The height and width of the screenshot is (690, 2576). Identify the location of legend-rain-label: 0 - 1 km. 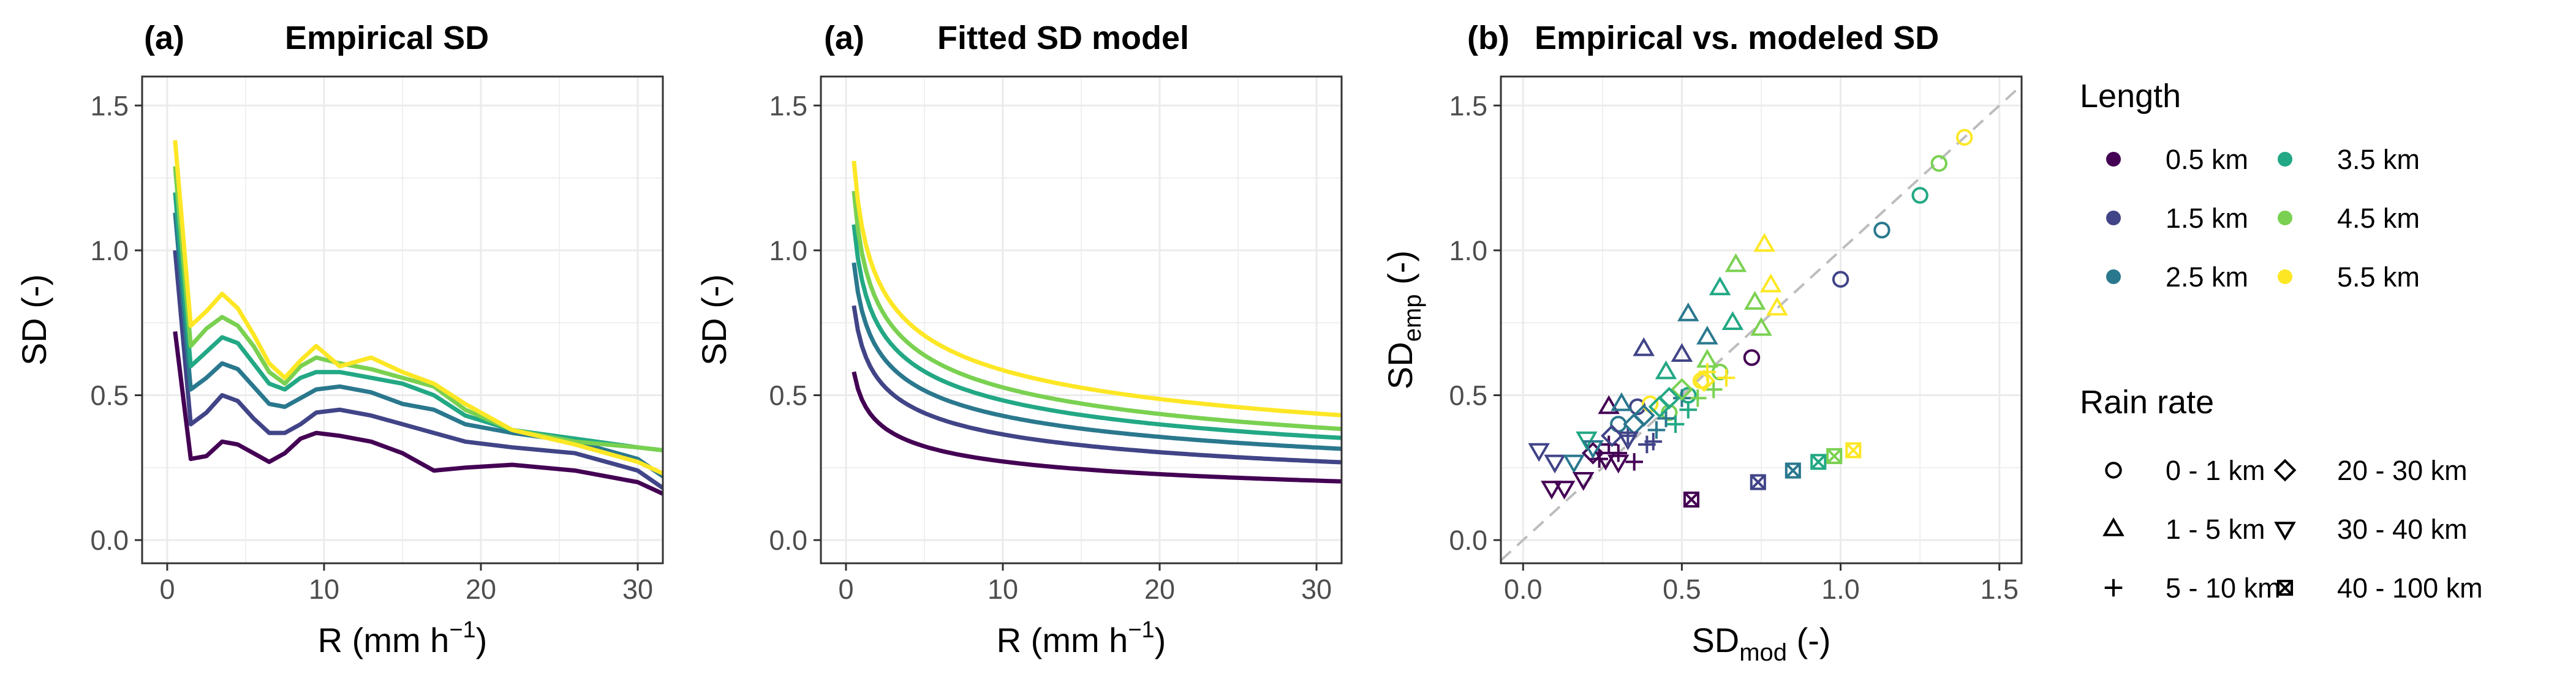
(2215, 470).